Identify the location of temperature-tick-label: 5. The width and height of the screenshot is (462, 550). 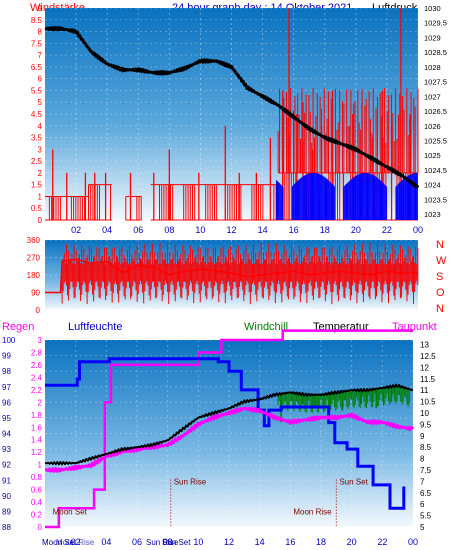
(422, 527).